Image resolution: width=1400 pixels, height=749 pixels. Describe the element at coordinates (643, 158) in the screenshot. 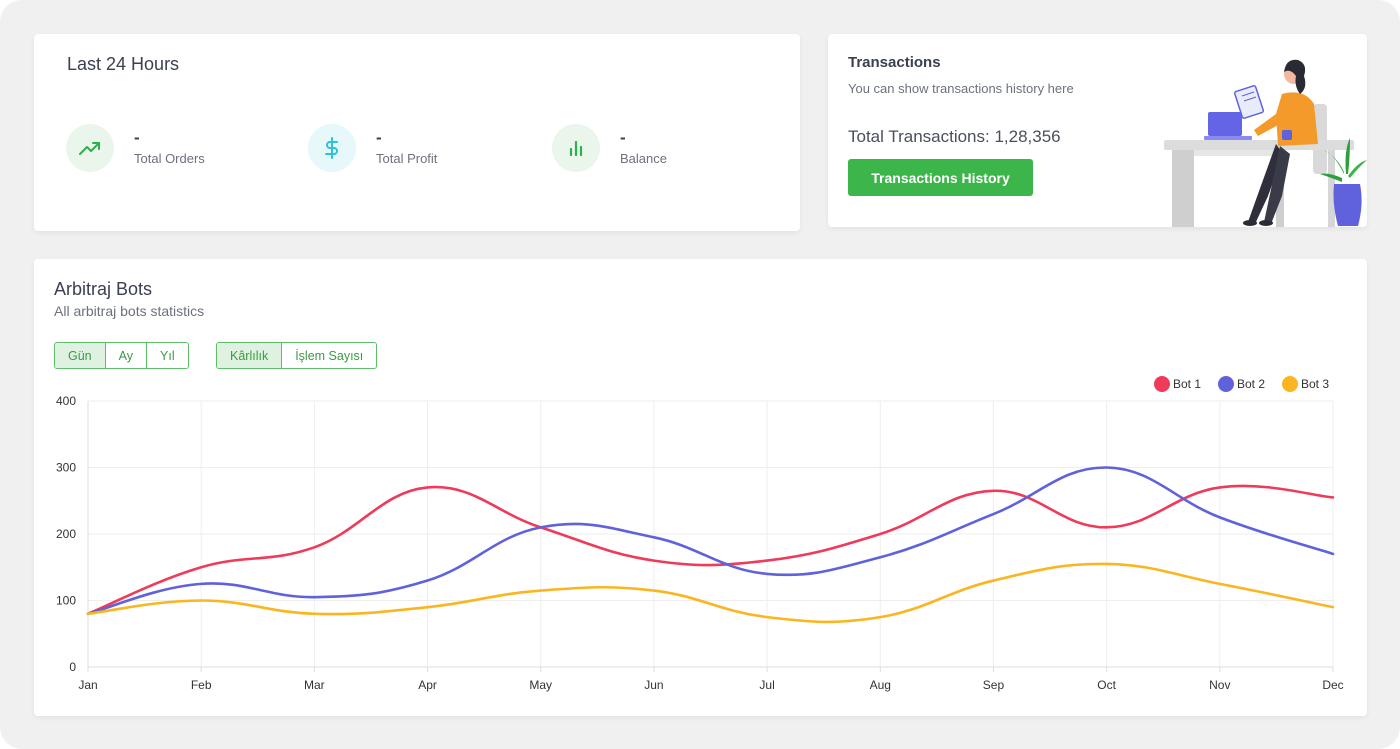

I see `balance-label: Balance` at that location.